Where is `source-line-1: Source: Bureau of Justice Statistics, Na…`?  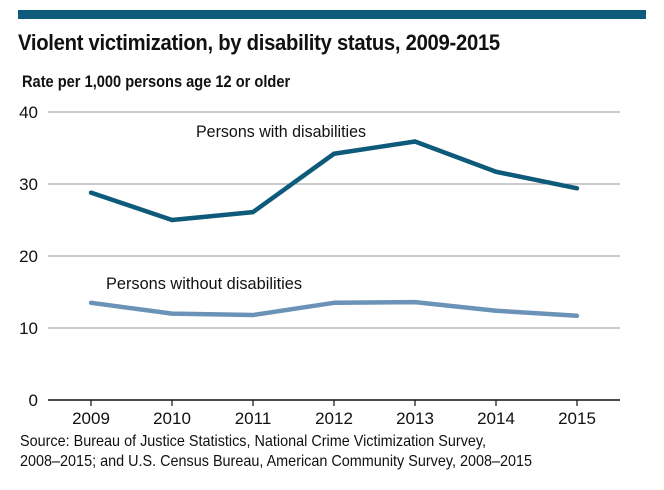
source-line-1: Source: Bureau of Justice Statistics, Na… is located at coordinates (253, 441).